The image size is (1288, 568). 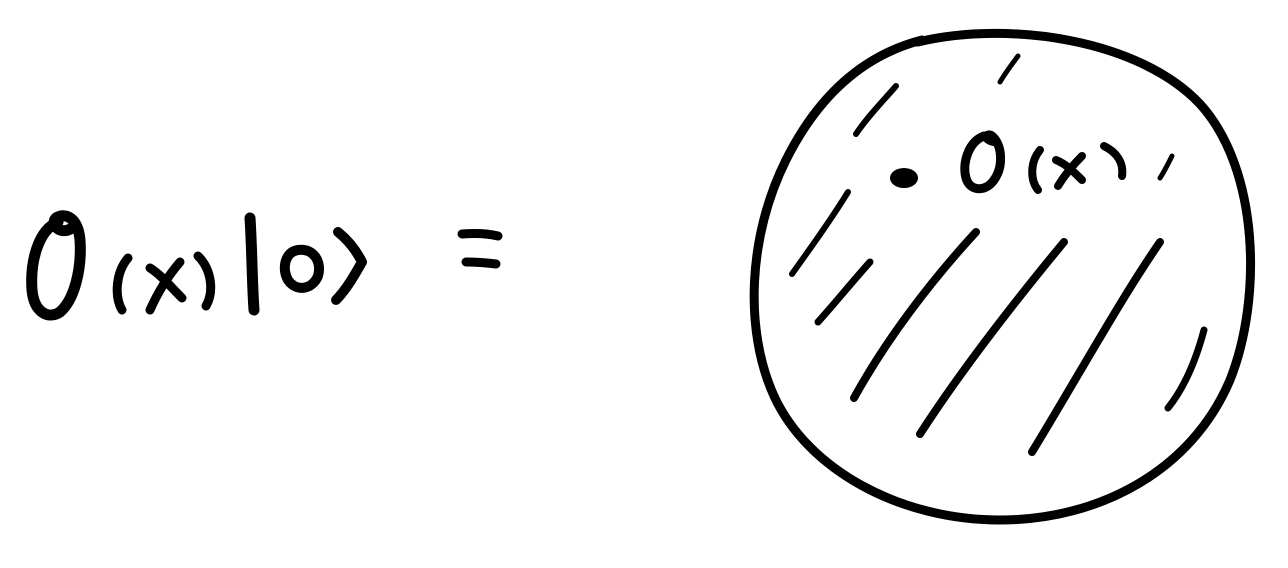 What do you see at coordinates (349, 266) in the screenshot?
I see `ket-angle` at bounding box center [349, 266].